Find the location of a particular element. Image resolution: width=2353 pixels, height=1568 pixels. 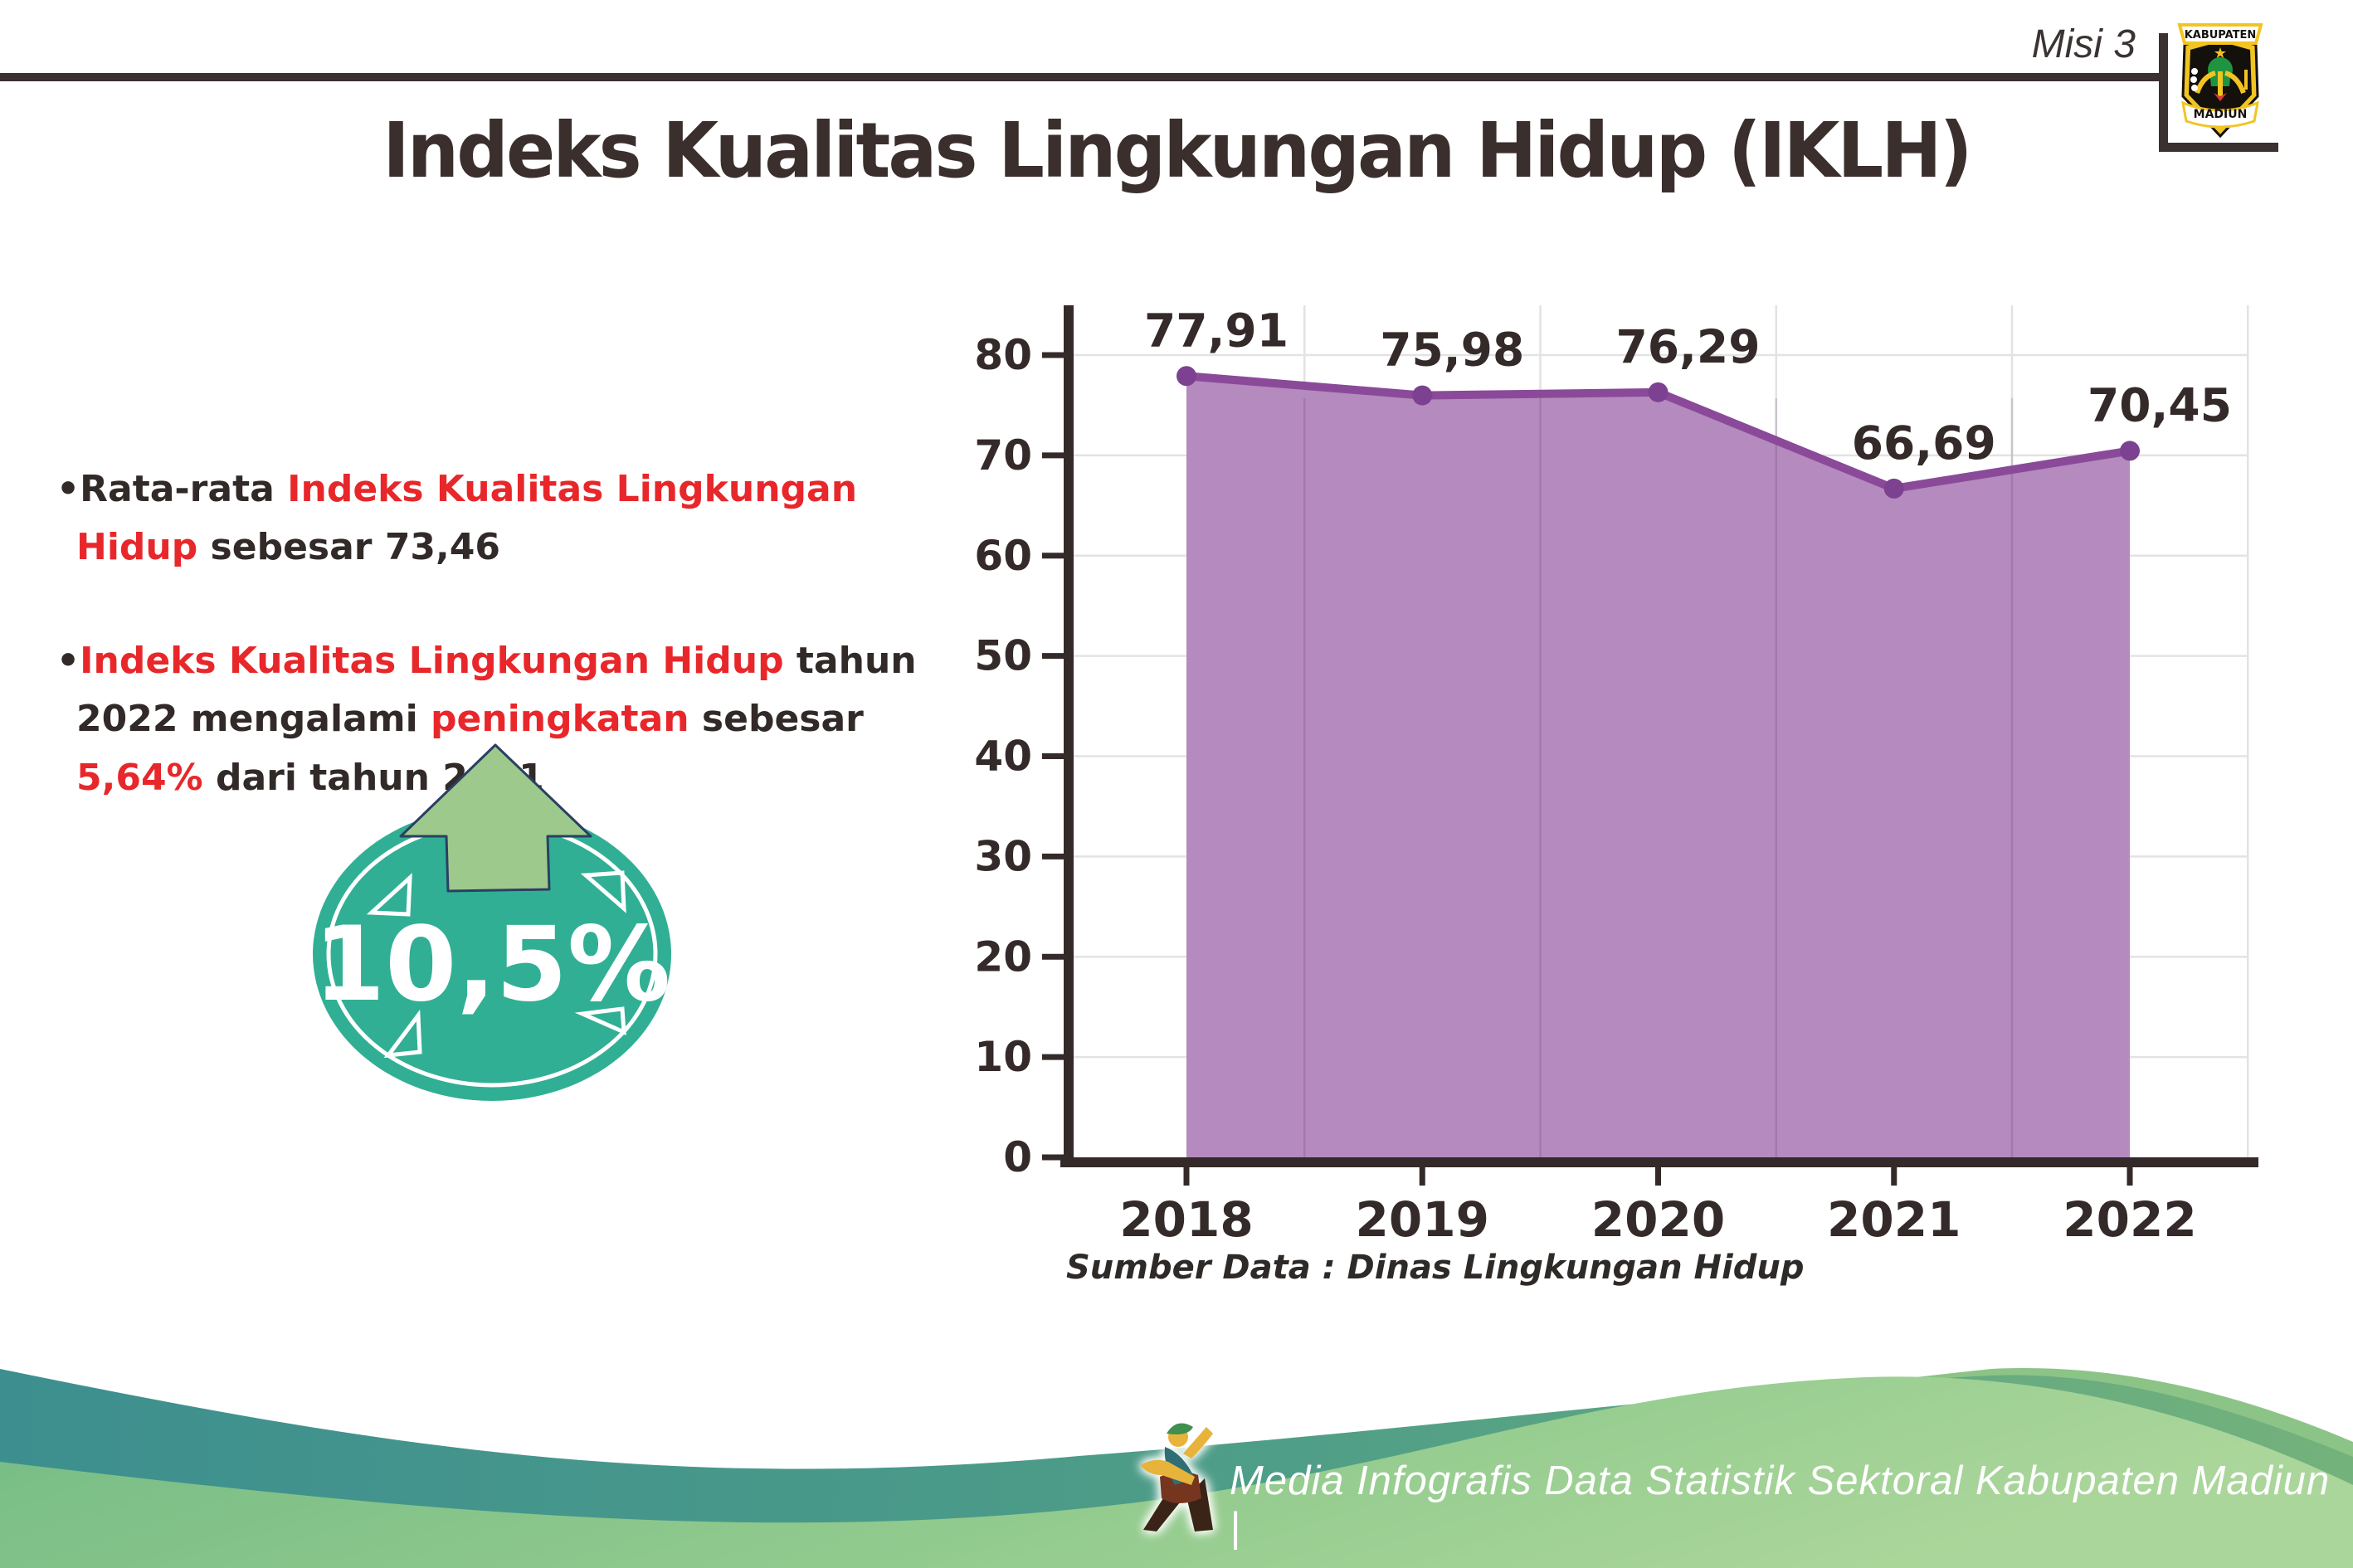

bullet1-seg3: sebesar 73,46 is located at coordinates (348, 547).